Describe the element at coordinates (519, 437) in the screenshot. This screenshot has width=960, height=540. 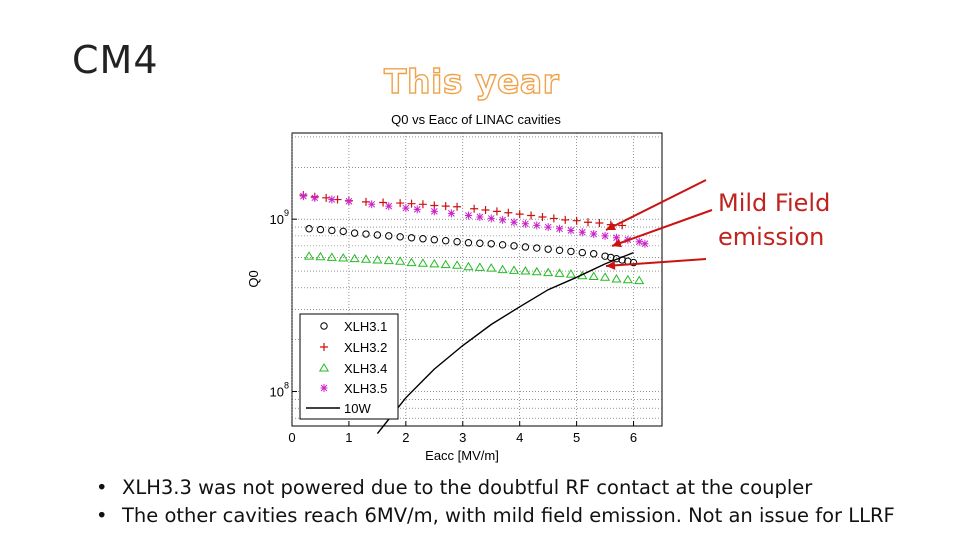
I see `x-tick-label: 4` at that location.